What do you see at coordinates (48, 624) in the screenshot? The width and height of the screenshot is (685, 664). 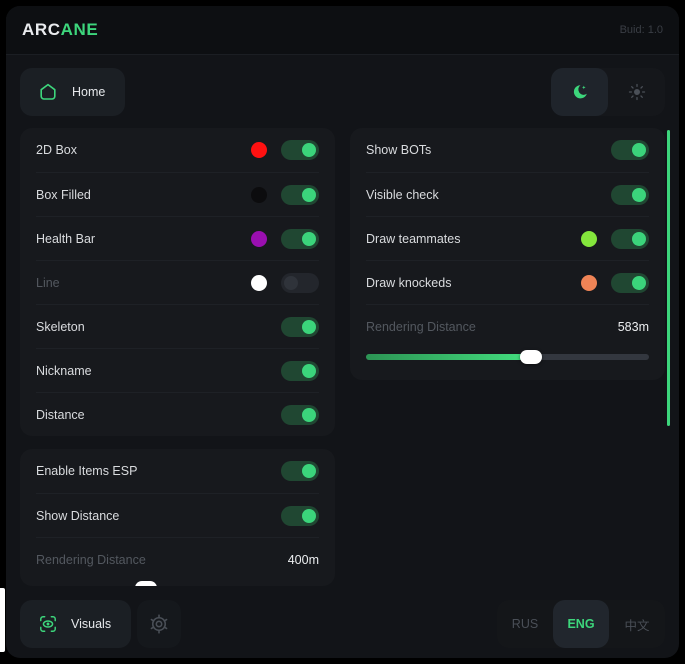 I see `visuals-eye-icon` at bounding box center [48, 624].